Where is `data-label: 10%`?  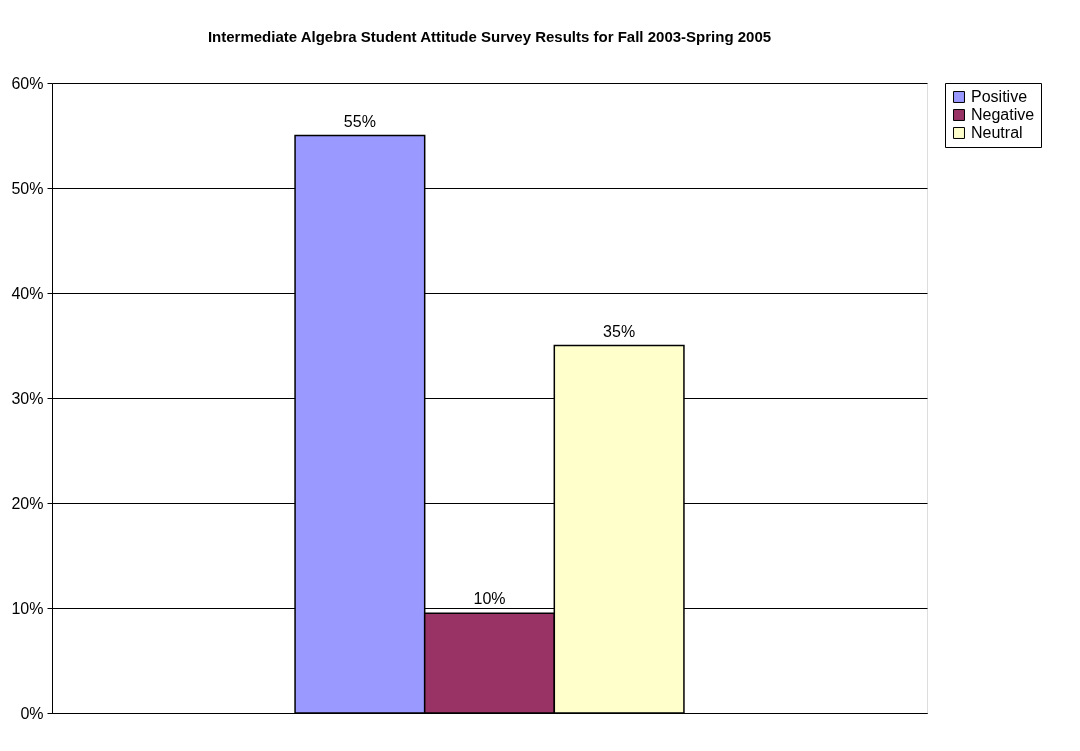
data-label: 10% is located at coordinates (489, 599).